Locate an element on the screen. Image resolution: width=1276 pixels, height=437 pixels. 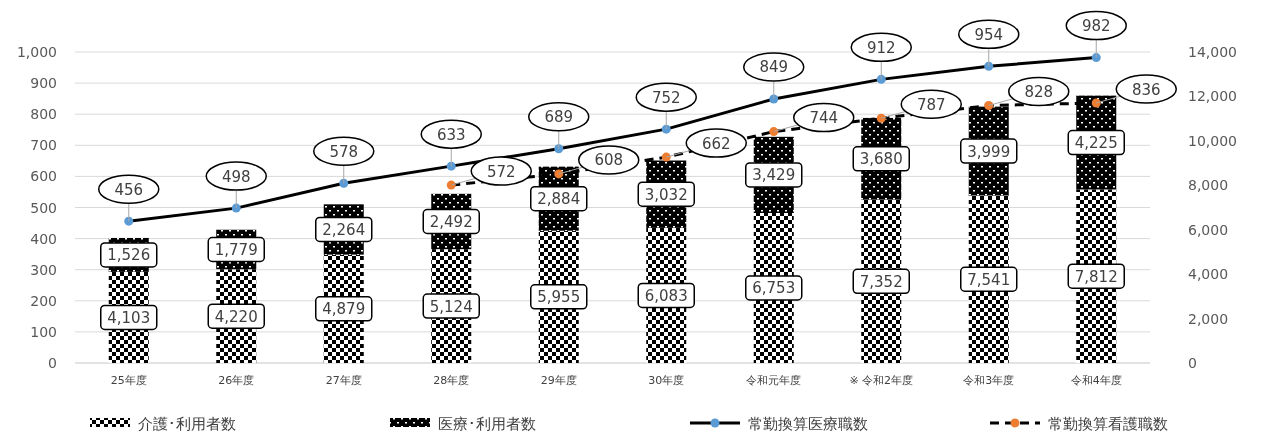
data-label: 572 is located at coordinates (501, 171).